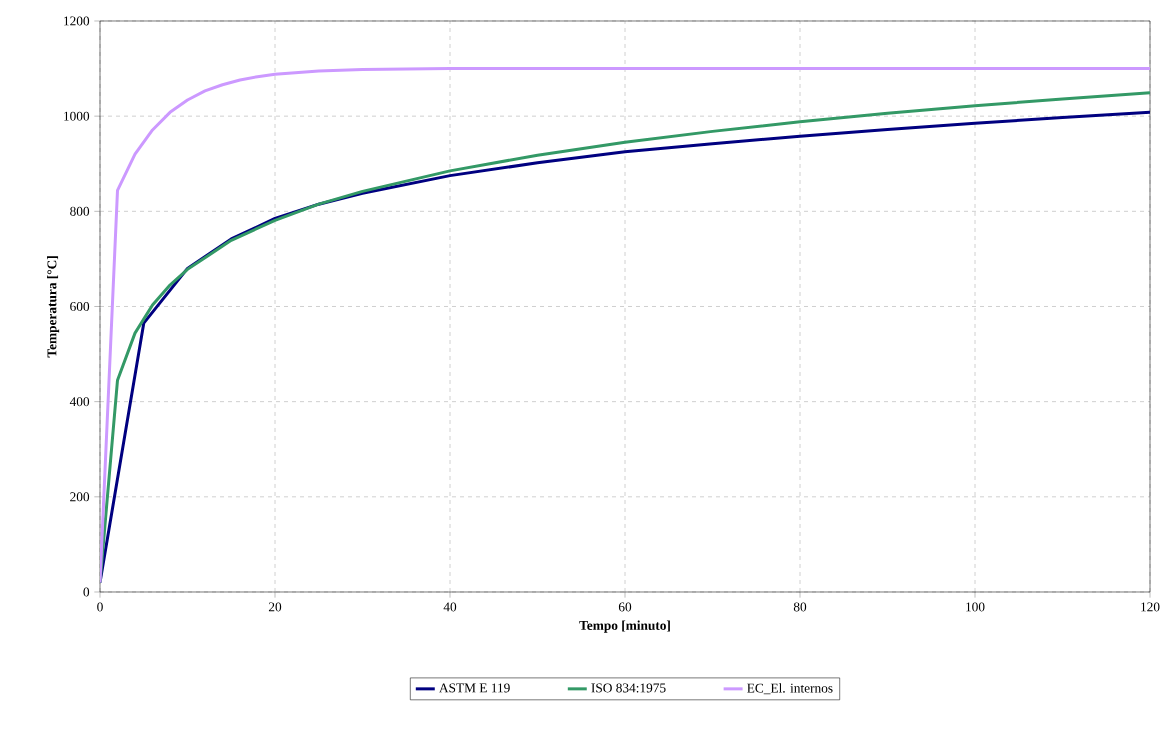 This screenshot has height=730, width=1166. I want to click on x-tick-label: 0, so click(100, 607).